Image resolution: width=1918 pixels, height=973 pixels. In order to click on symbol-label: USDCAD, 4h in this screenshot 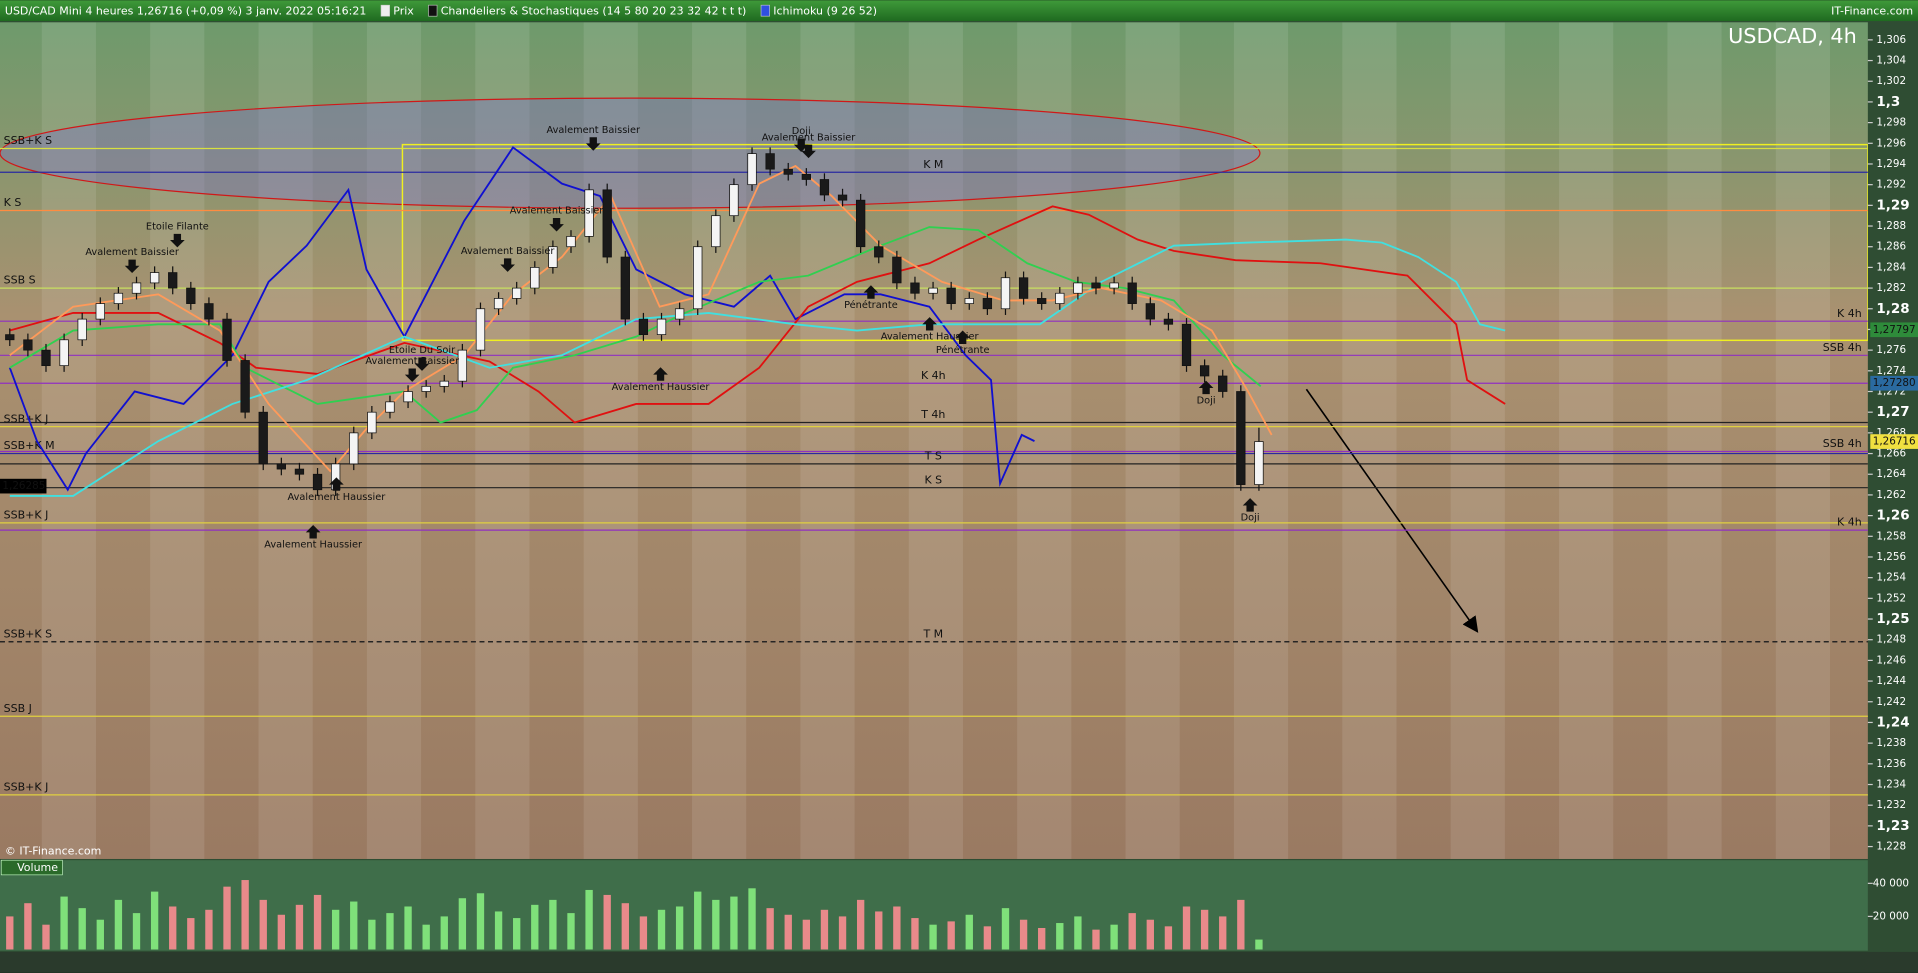, I will do `click(1792, 36)`.